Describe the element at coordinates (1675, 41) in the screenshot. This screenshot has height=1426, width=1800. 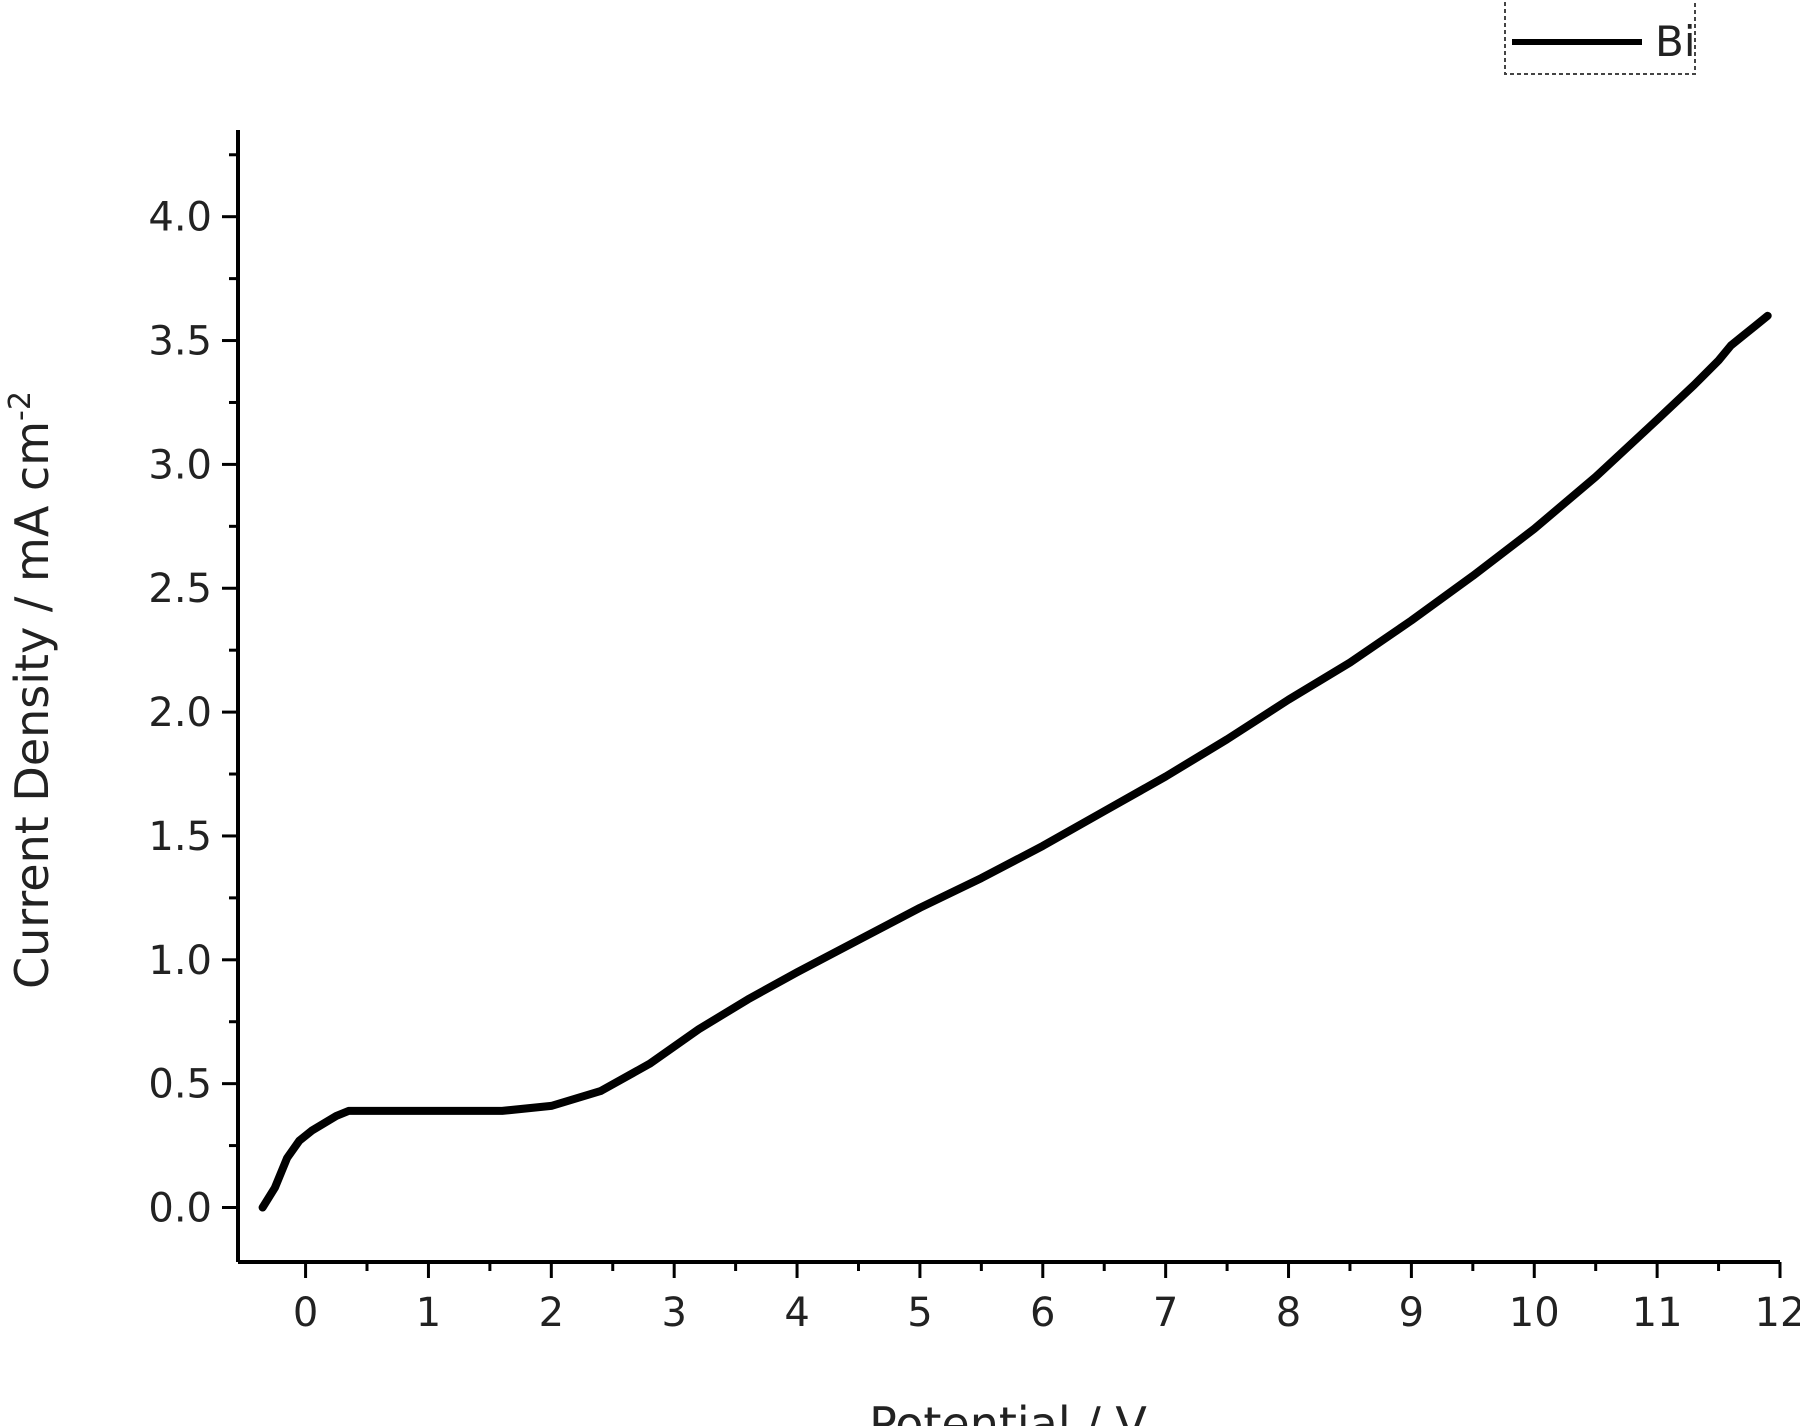
I see `legend-label-bi: Bi` at that location.